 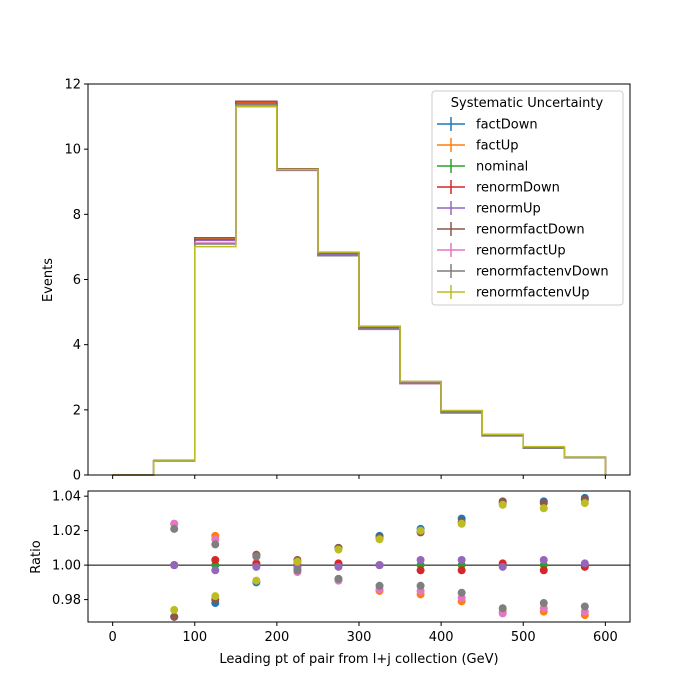 I want to click on main-x-axis-ticks, so click(x=359, y=477).